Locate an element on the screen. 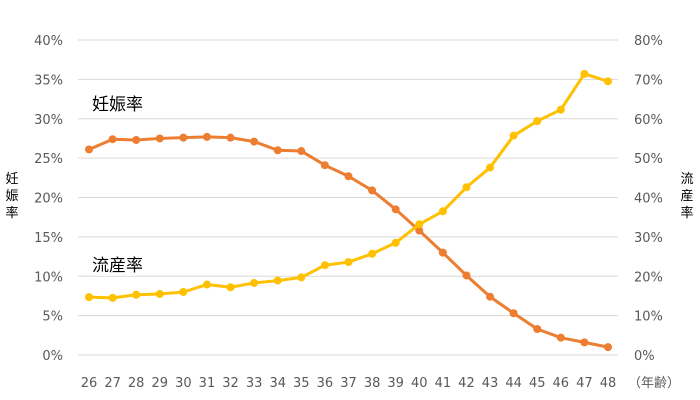 This screenshot has width=700, height=400. x-tick-label: 32 is located at coordinates (230, 383).